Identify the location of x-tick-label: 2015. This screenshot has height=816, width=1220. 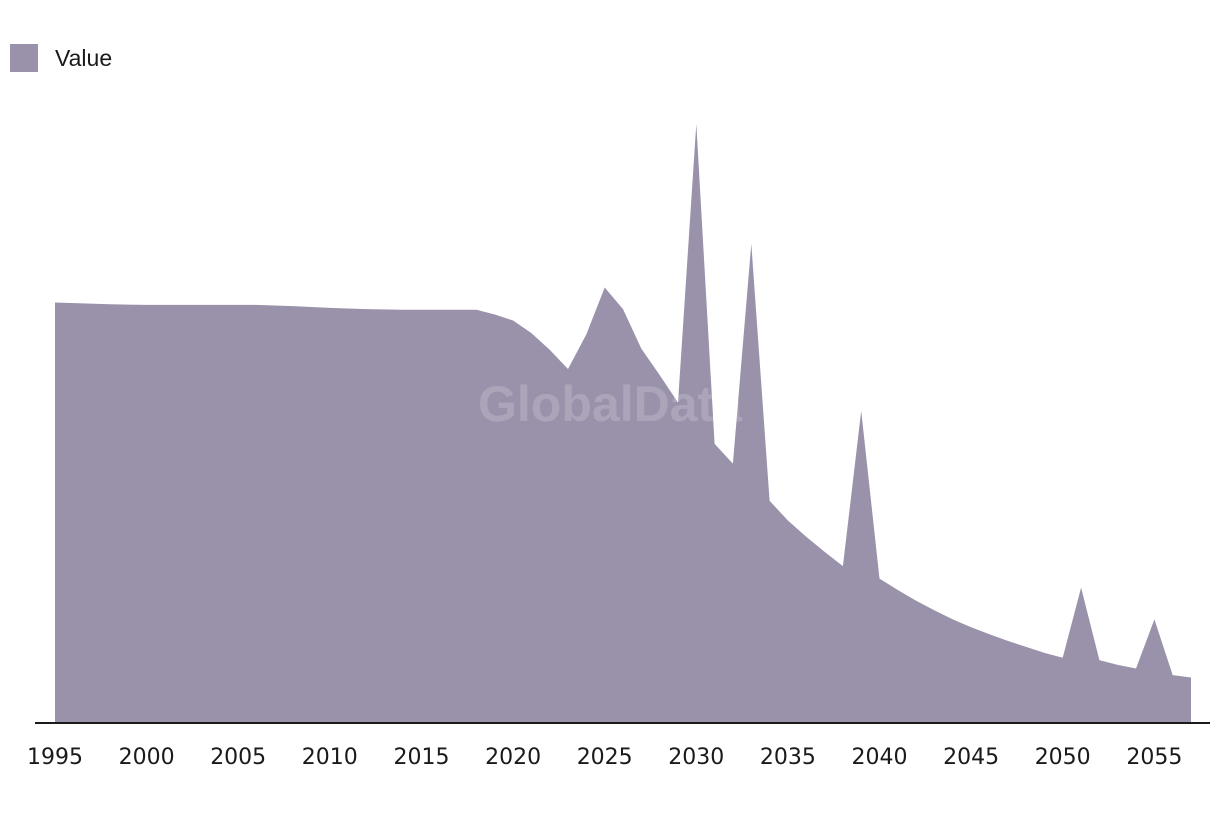
(422, 757).